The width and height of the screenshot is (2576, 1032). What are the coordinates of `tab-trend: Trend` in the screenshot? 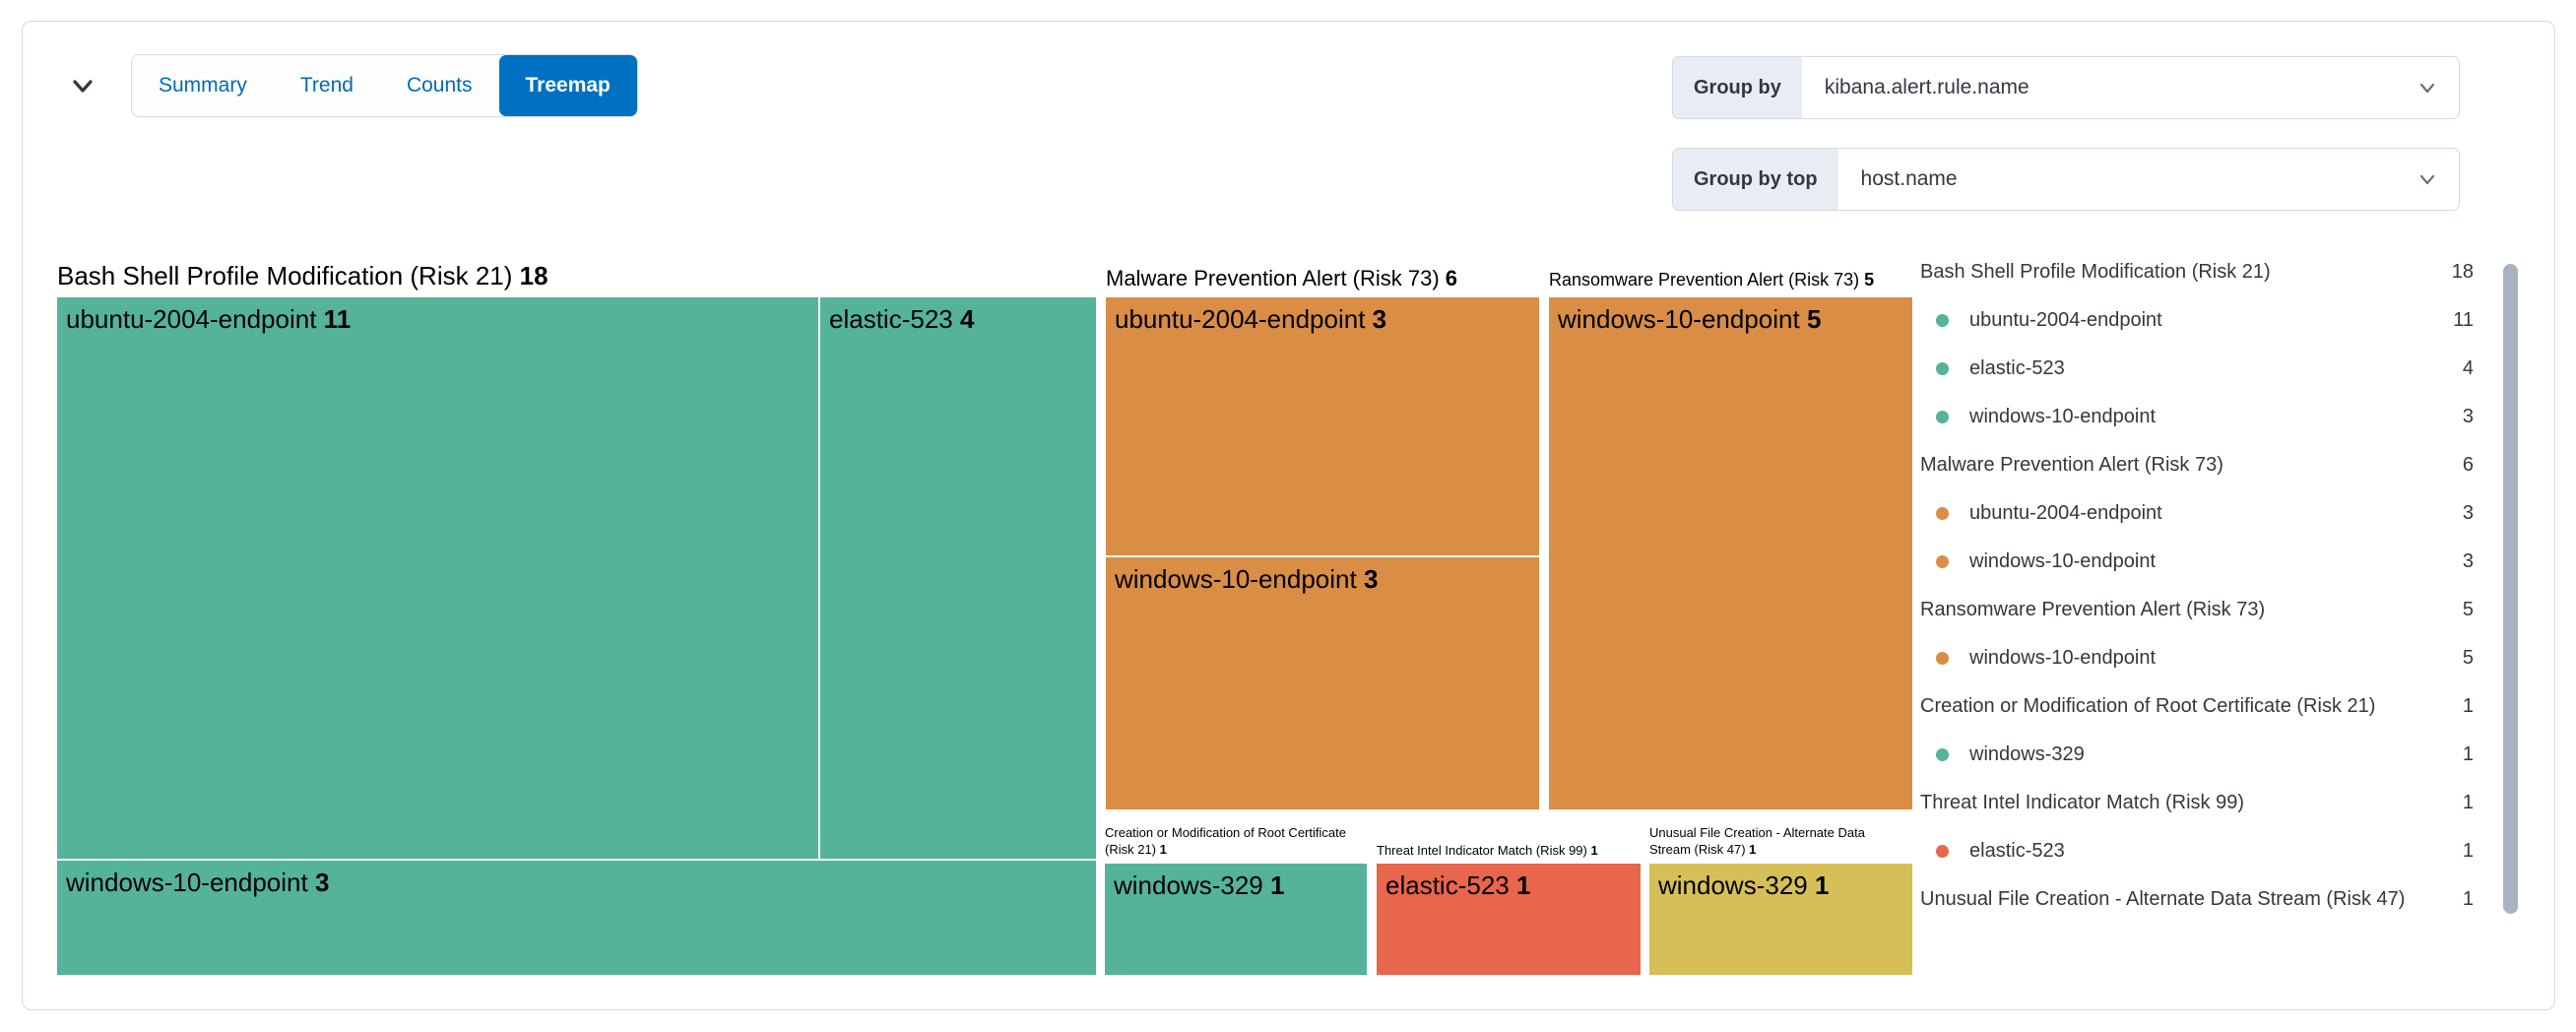 It's located at (327, 85).